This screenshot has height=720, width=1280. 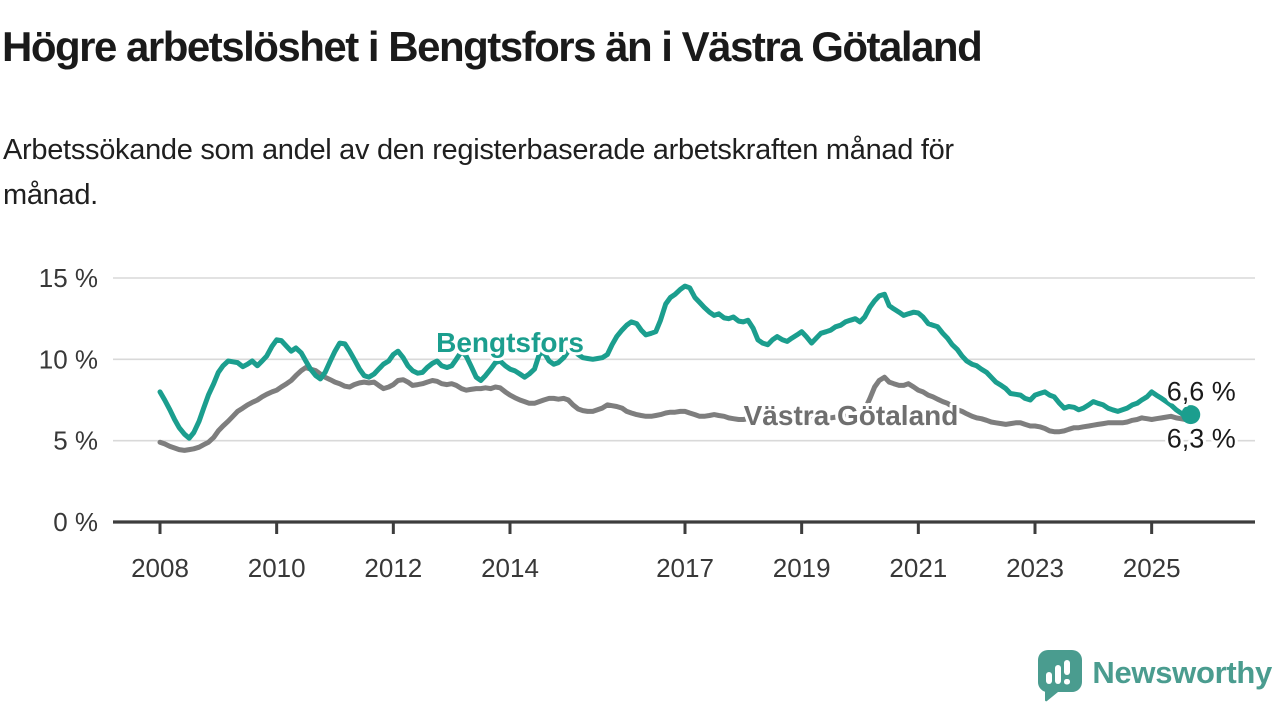 What do you see at coordinates (277, 568) in the screenshot?
I see `x-axis-label-2010: 2010` at bounding box center [277, 568].